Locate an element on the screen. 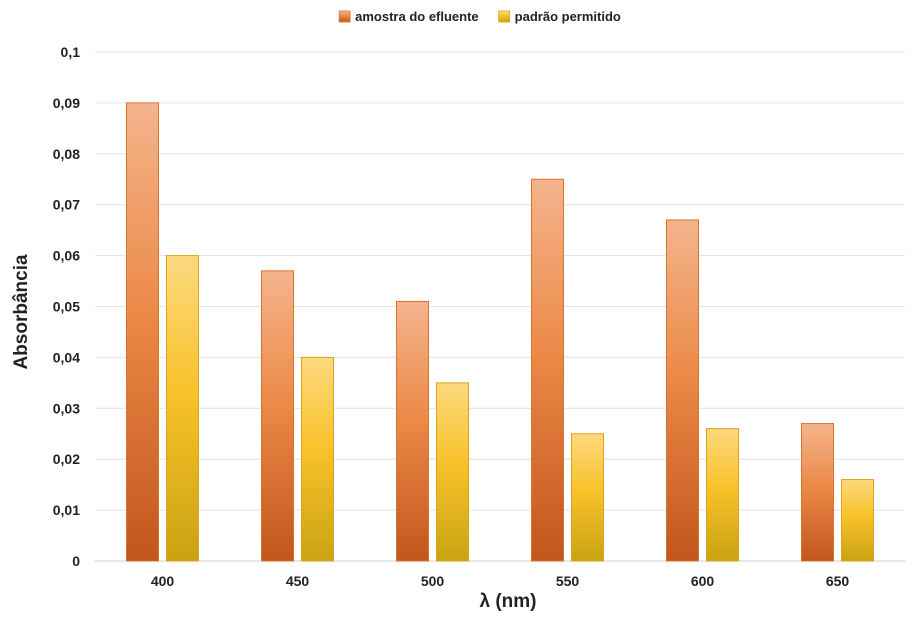 The height and width of the screenshot is (618, 917). y-axis-title: Absorbância is located at coordinates (21, 312).